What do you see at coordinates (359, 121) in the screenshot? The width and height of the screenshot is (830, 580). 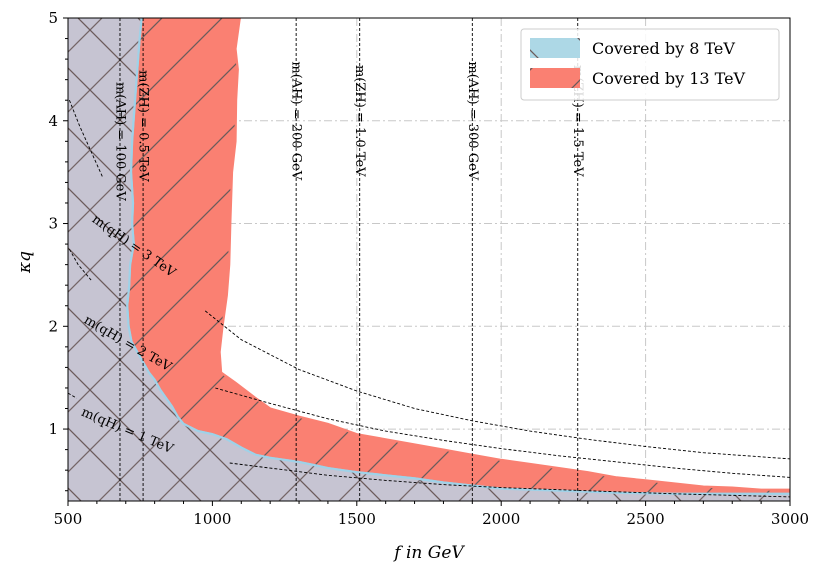 I see `mass-line-label: m(ZH) = 1.0 TeV` at bounding box center [359, 121].